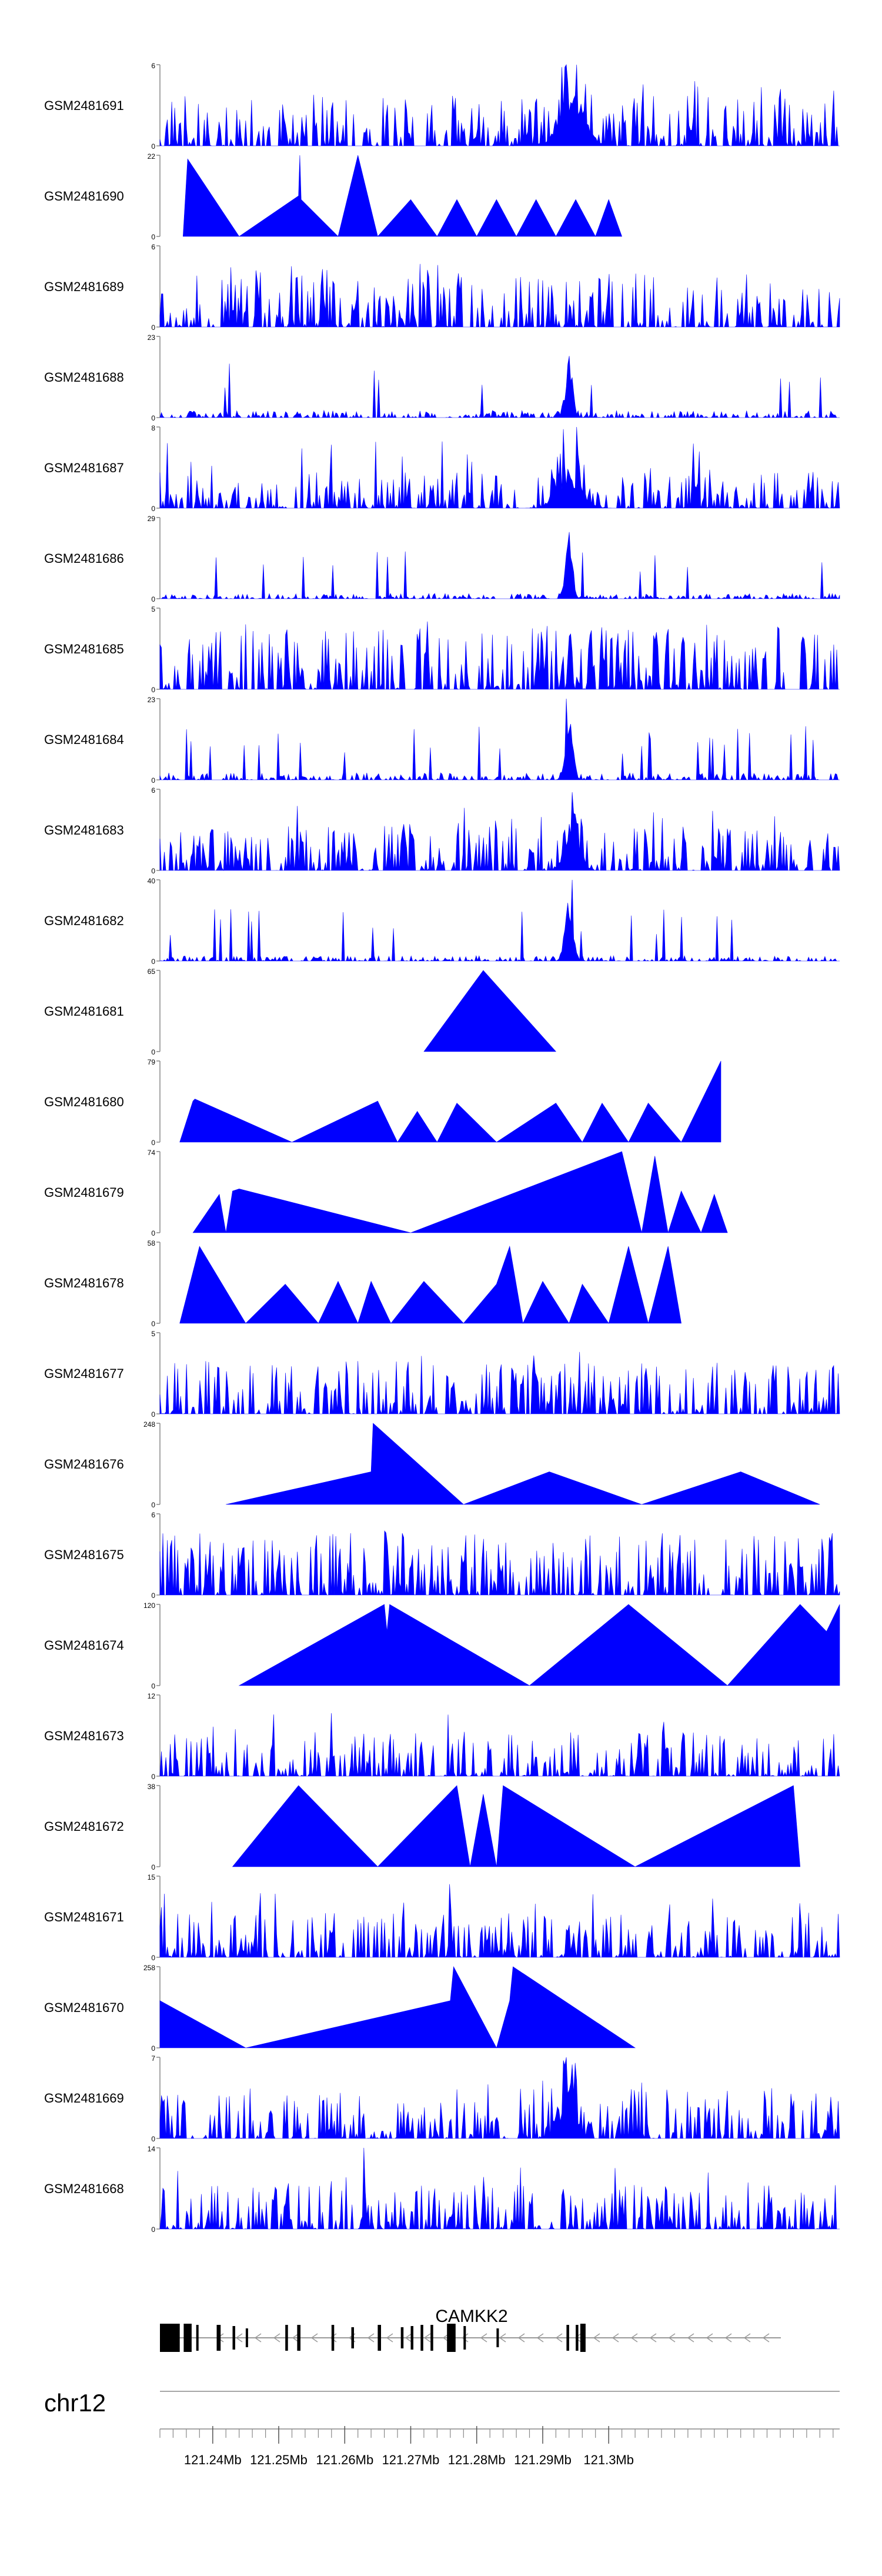  What do you see at coordinates (442, 468) in the screenshot?
I see `track-GSM2481687: GSM2481687 8 0` at bounding box center [442, 468].